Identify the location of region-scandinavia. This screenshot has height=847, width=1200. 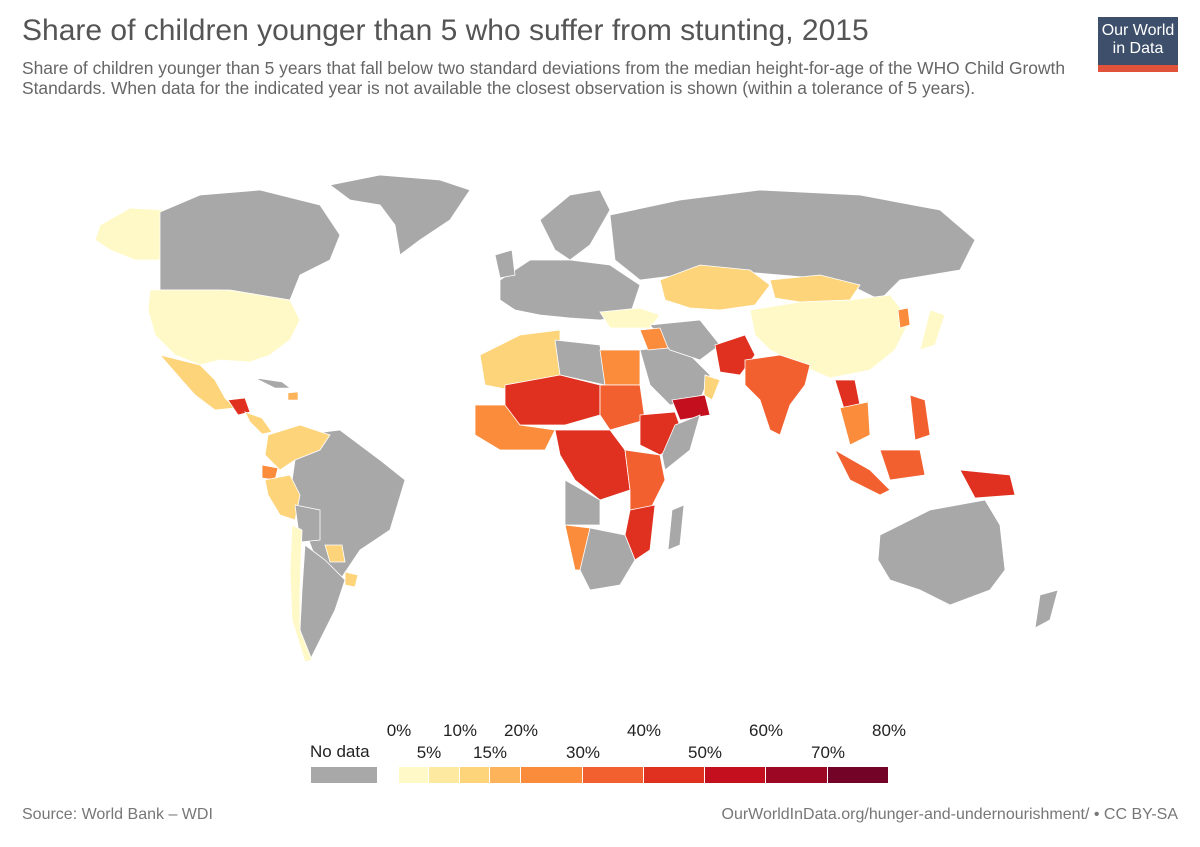
(575, 225).